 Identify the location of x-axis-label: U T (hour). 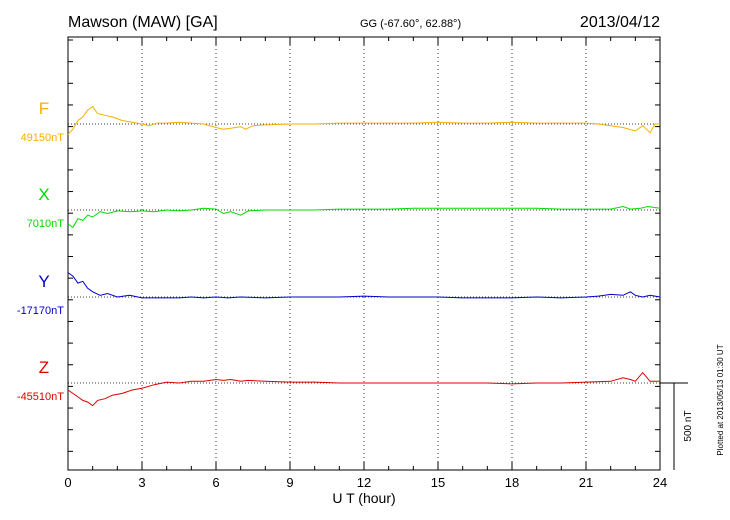
(363, 498).